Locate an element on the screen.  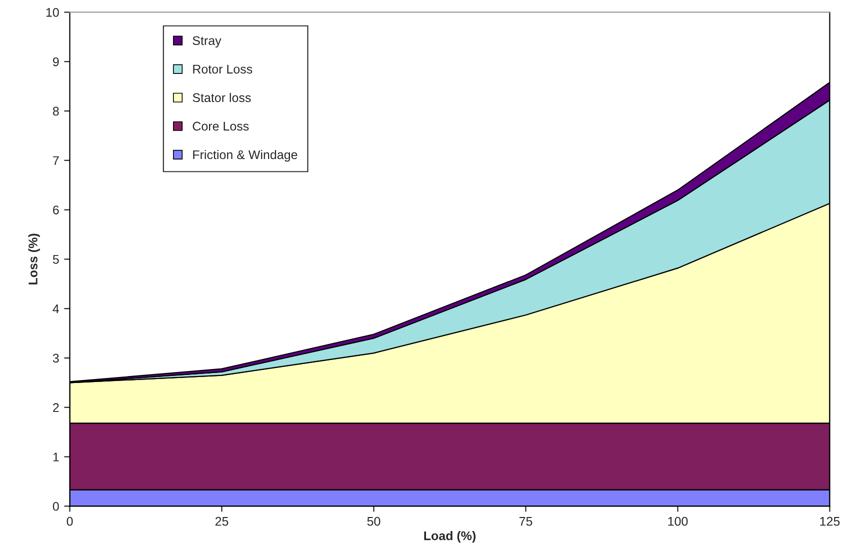
legend-label: Stray is located at coordinates (207, 42).